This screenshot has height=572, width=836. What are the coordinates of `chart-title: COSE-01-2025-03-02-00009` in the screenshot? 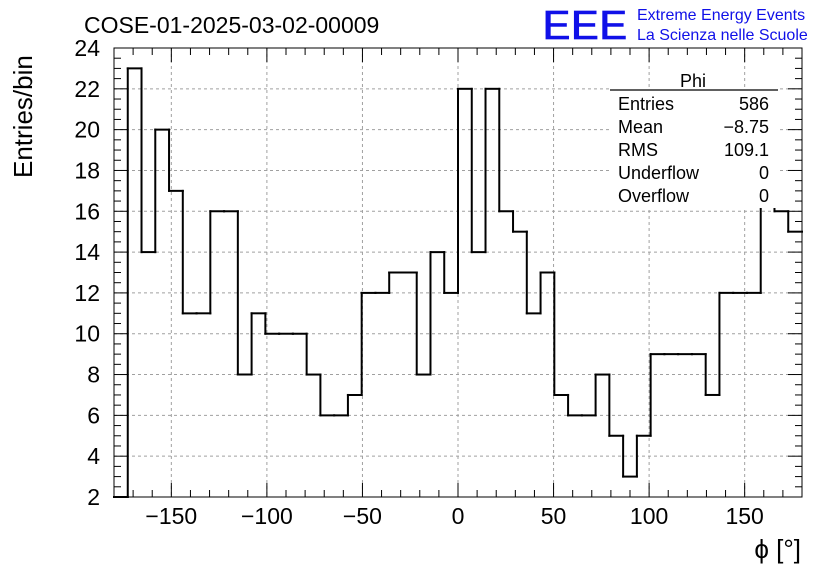 It's located at (231, 25).